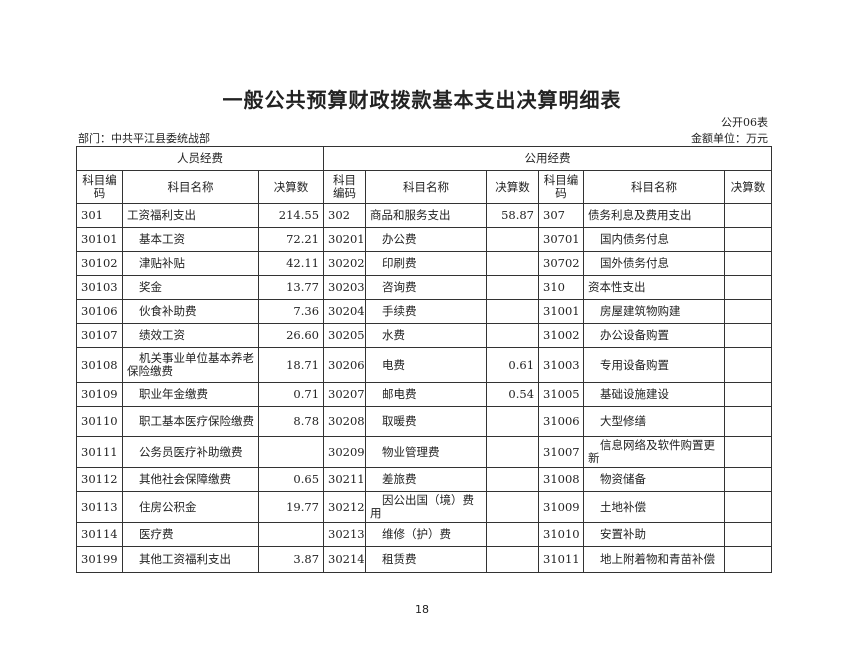 This screenshot has height=652, width=844. I want to click on cell-name: 资本性支出, so click(654, 287).